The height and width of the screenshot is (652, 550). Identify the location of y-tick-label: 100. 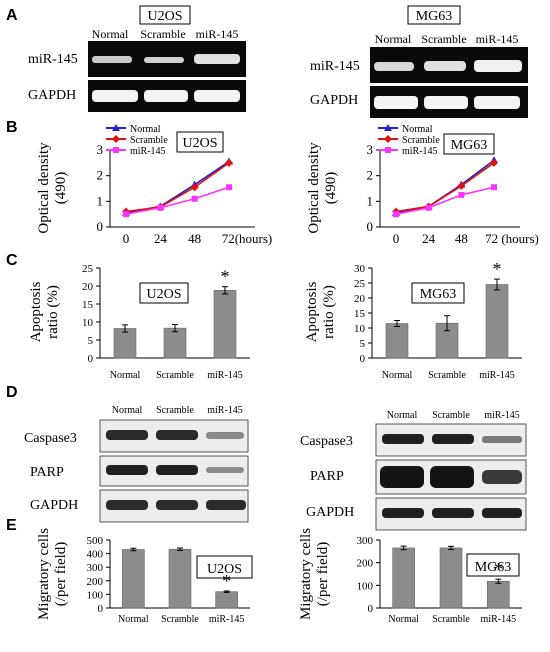
(365, 586).